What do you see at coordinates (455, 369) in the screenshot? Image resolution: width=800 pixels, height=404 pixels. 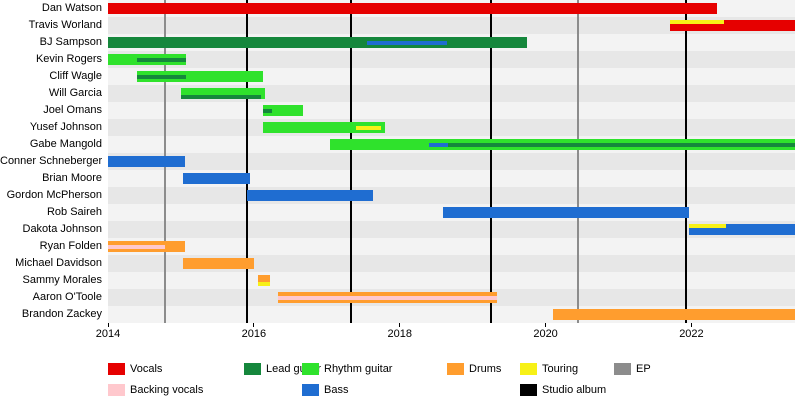 I see `legend-swatch-drums` at bounding box center [455, 369].